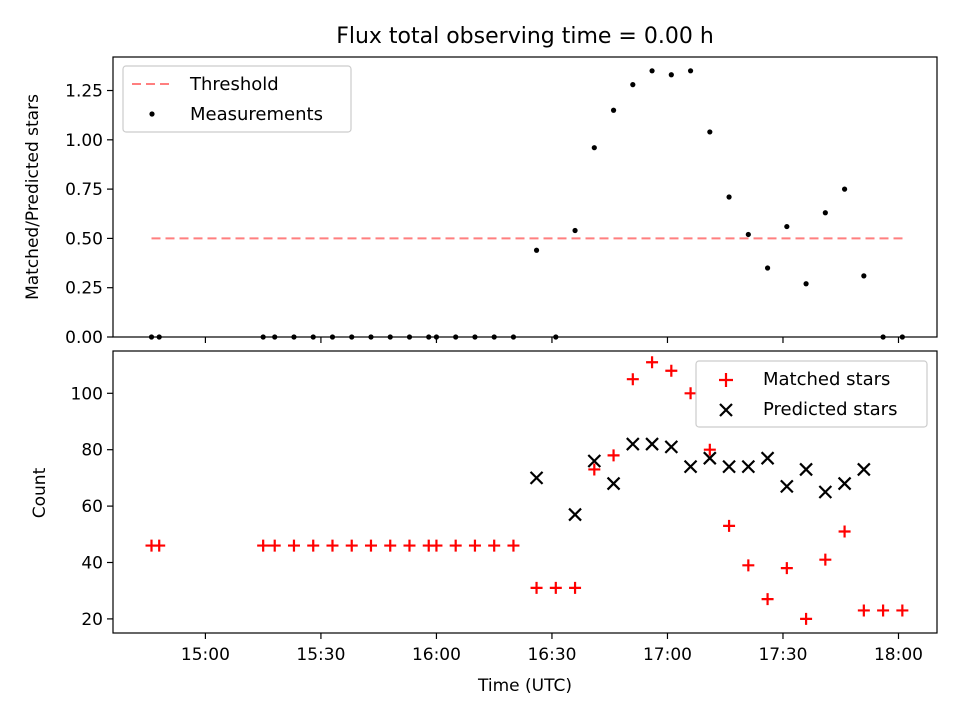  What do you see at coordinates (87, 394) in the screenshot?
I see `bottom-y-tick-label: 100` at bounding box center [87, 394].